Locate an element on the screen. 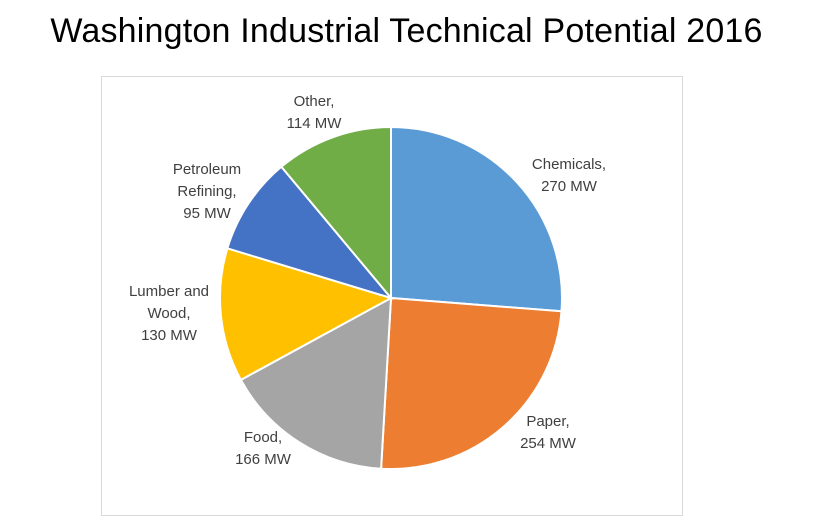 The width and height of the screenshot is (813, 519). slice-label-food: Food, 166 MW is located at coordinates (263, 448).